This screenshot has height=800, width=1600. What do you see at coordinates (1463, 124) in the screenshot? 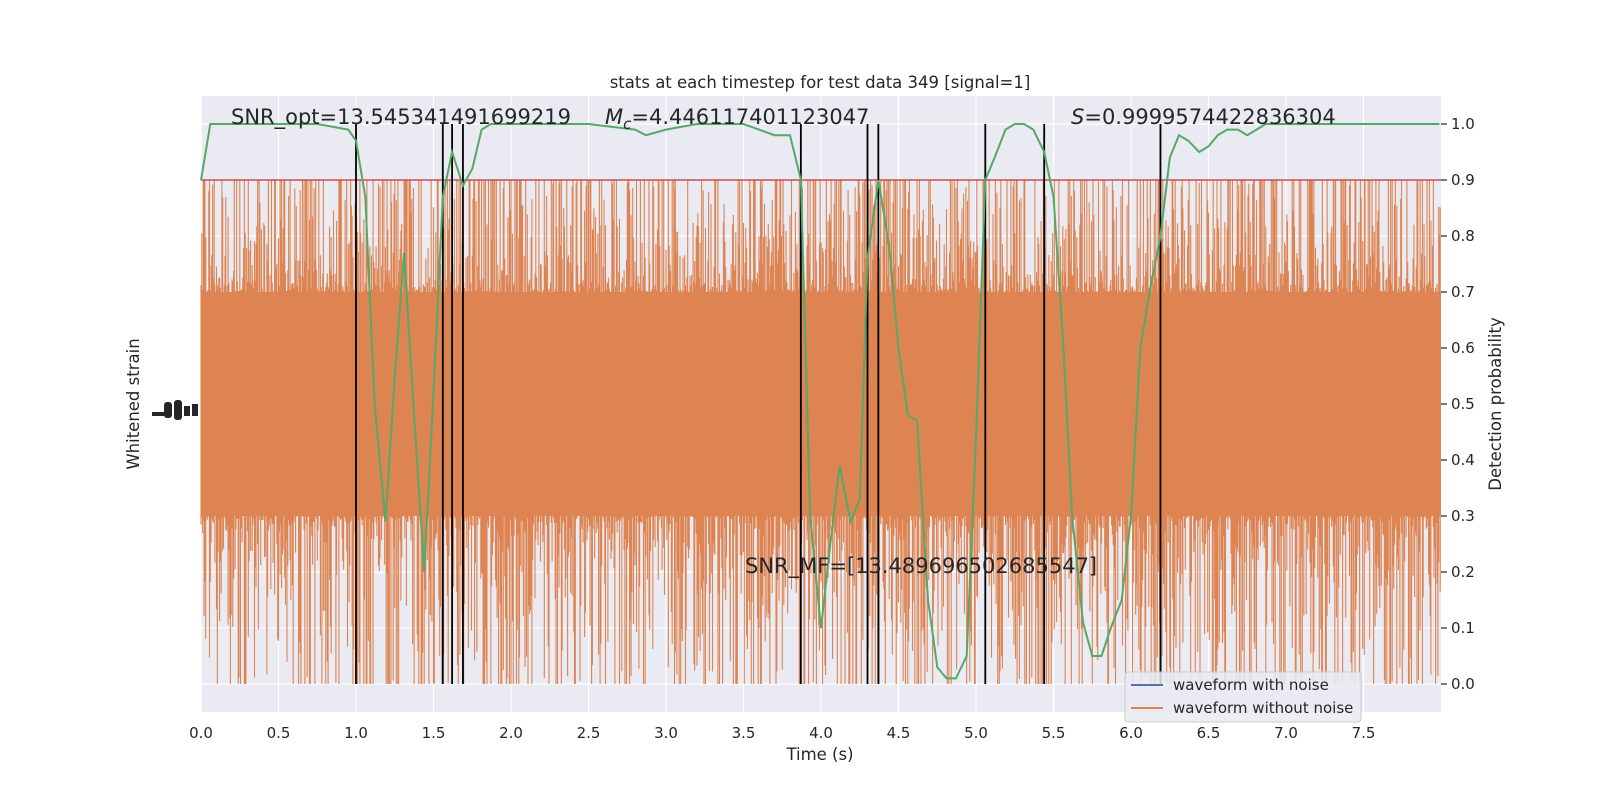
I see `y-tick-label: 1.0` at bounding box center [1463, 124].